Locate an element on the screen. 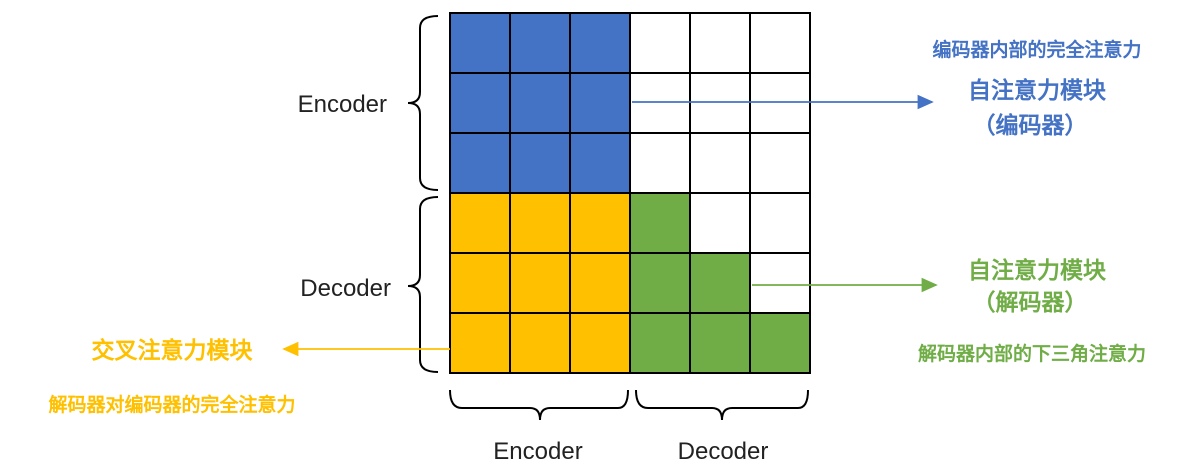 This screenshot has width=1195, height=464. decoder-row-bracket is located at coordinates (423, 284).